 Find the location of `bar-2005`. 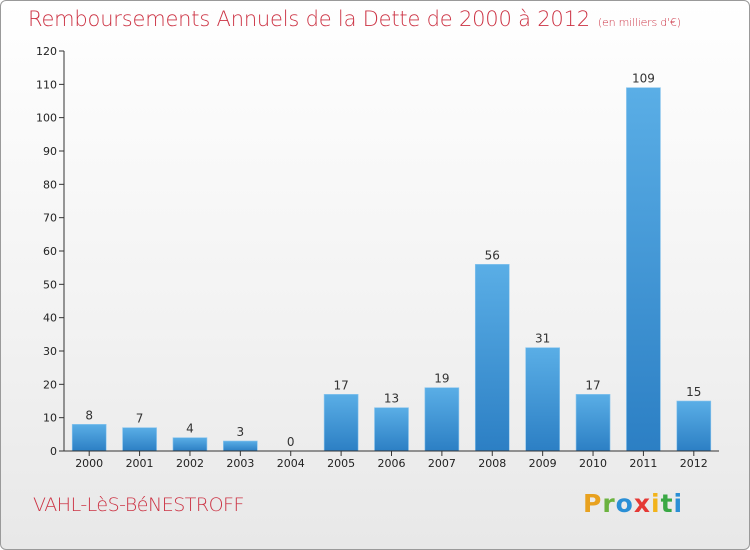

bar-2005 is located at coordinates (341, 423).